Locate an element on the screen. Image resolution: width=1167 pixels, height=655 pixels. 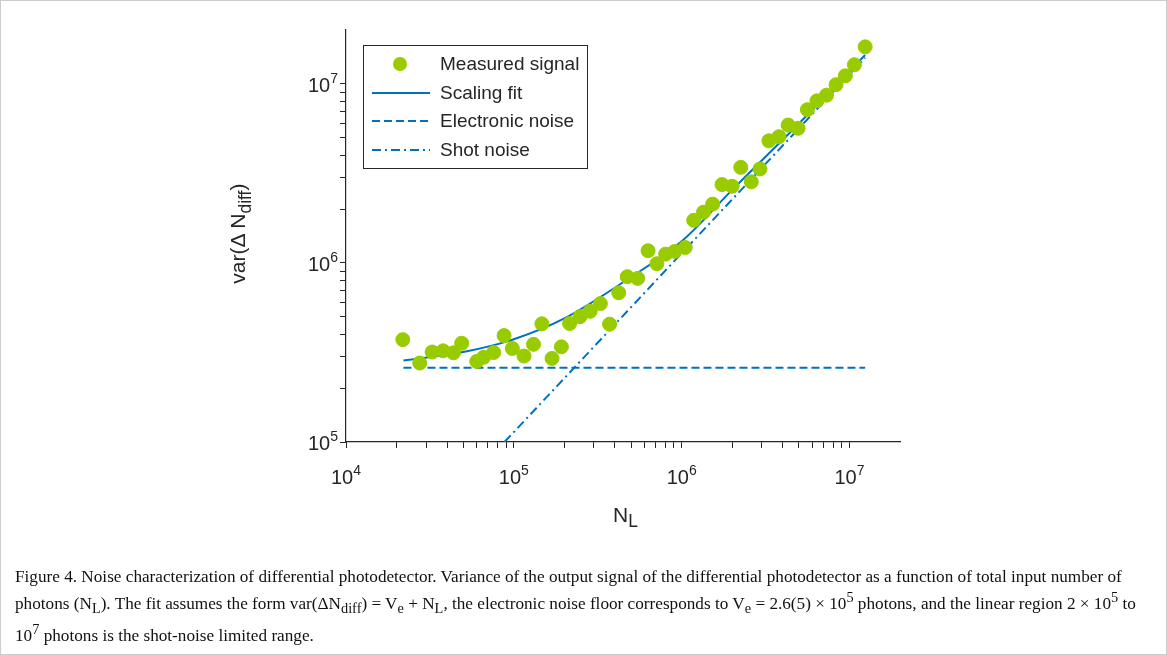
legend-label: Measured signal is located at coordinates (510, 64).